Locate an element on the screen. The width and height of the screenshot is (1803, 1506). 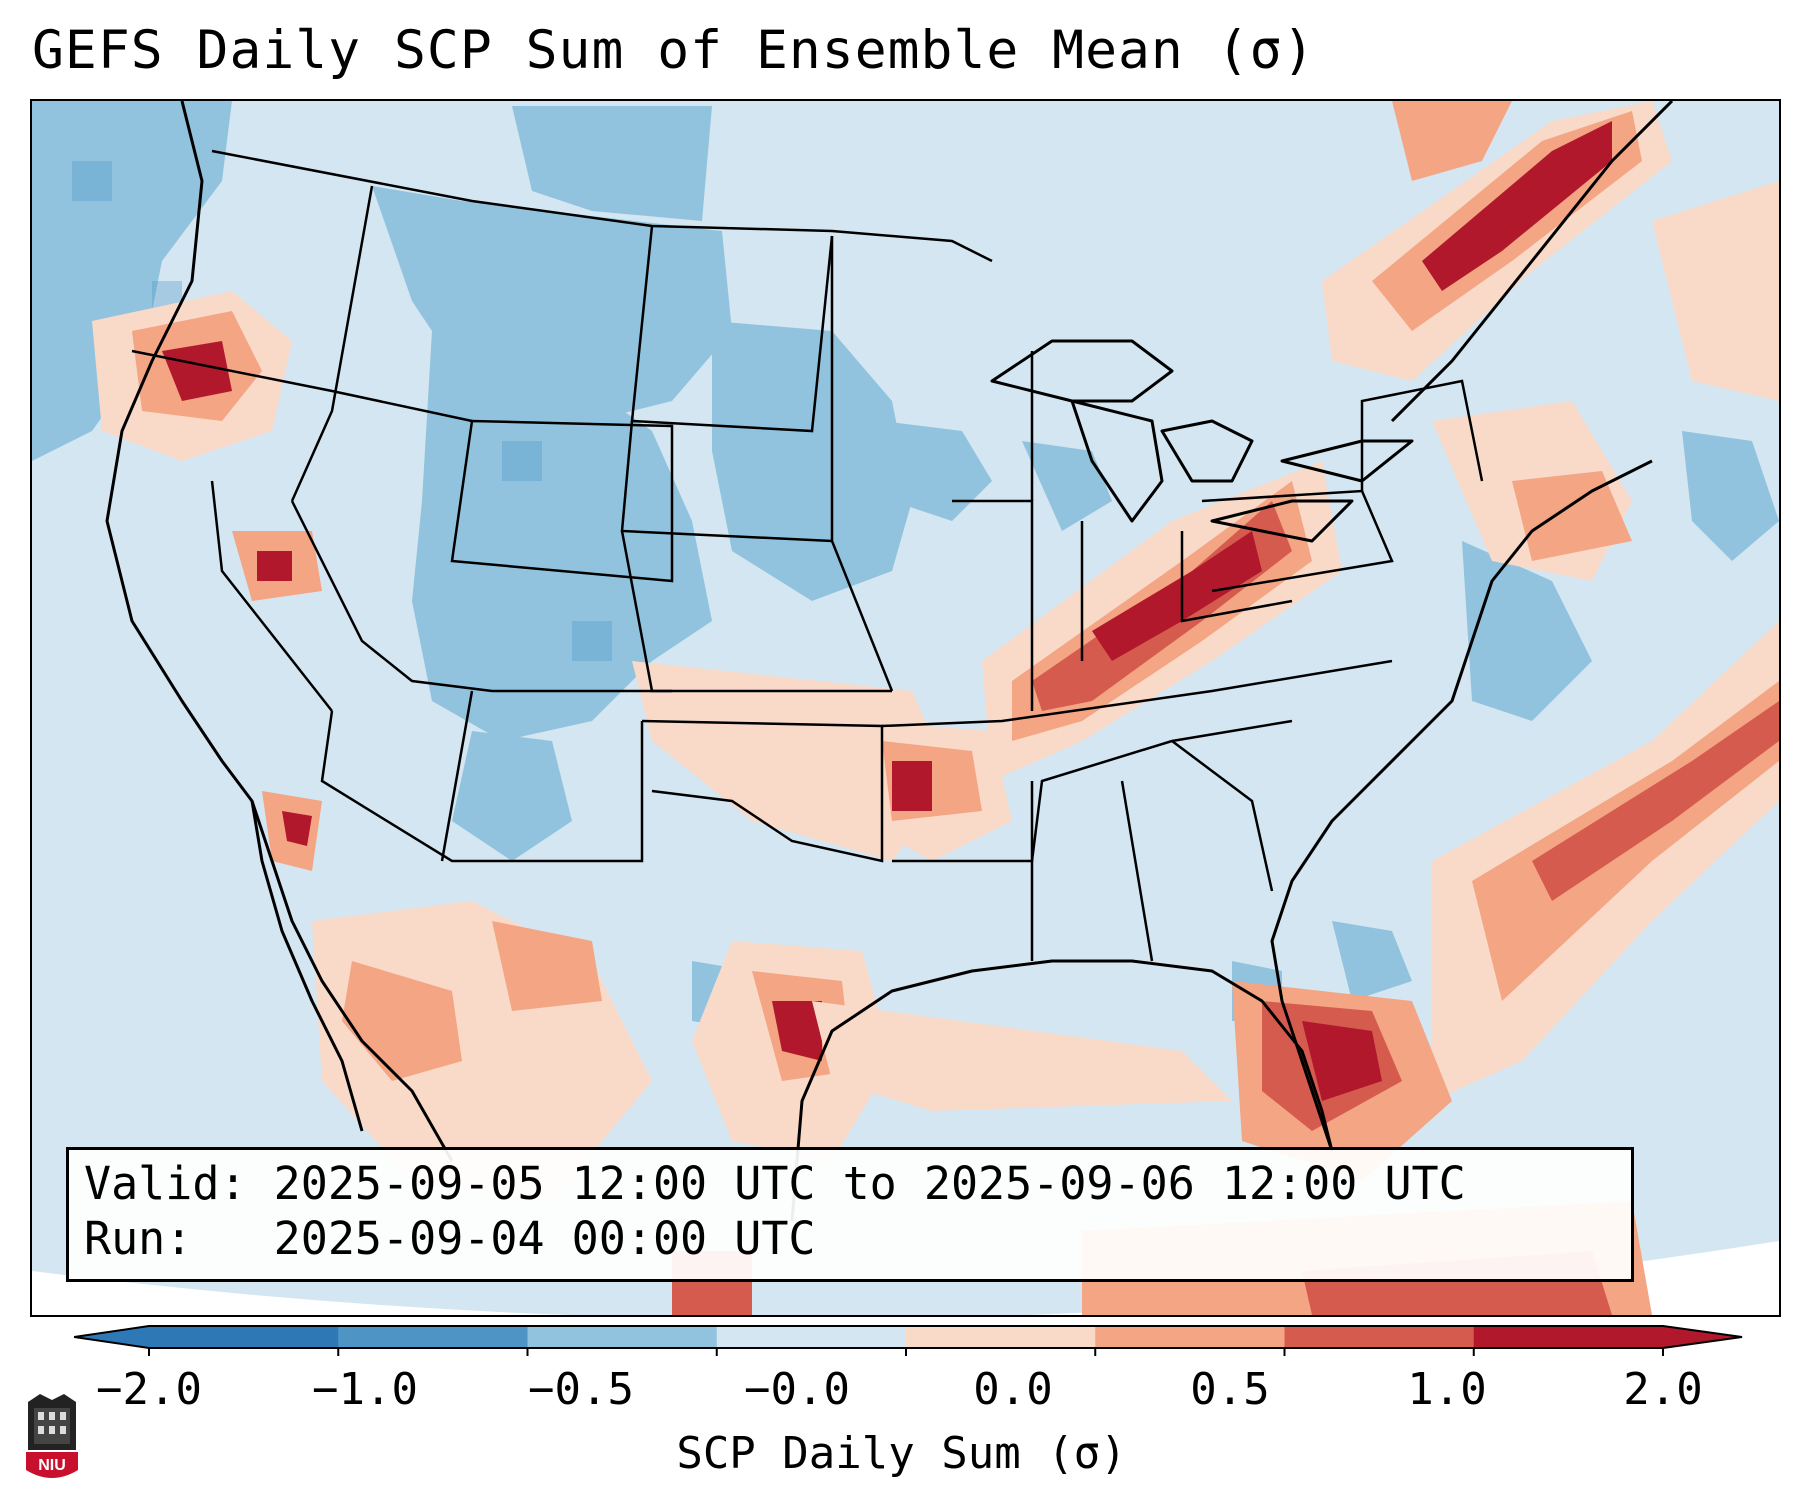
colorbar-label: SCP Daily Sum (σ) is located at coordinates (901, 1453).